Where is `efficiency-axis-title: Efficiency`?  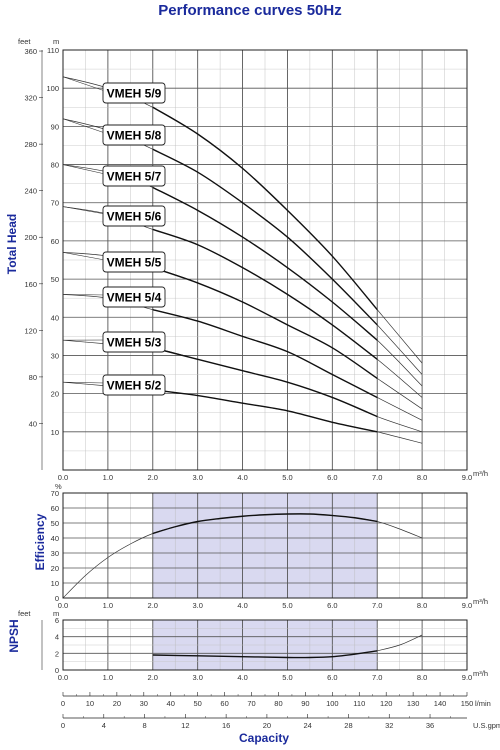 efficiency-axis-title: Efficiency is located at coordinates (40, 541).